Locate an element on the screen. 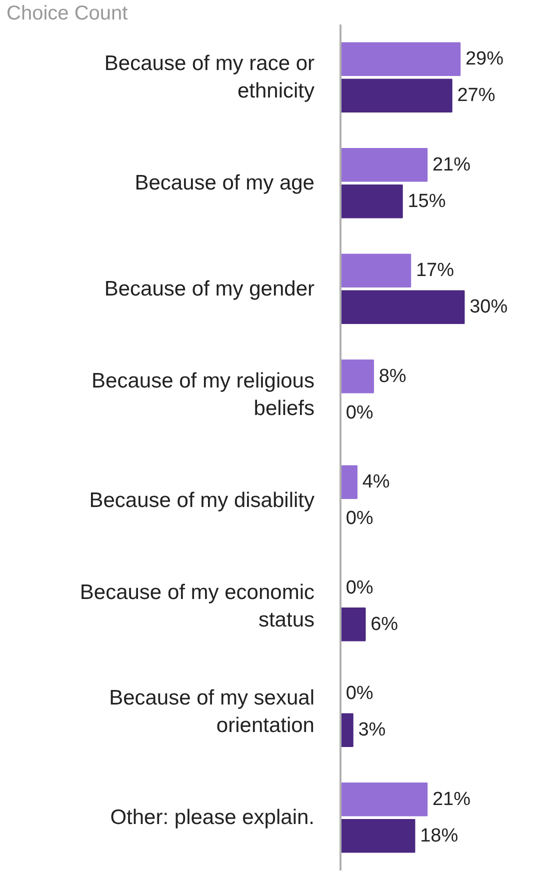 The height and width of the screenshot is (872, 533). y-tick-label: Because of my sexual orientation is located at coordinates (212, 712).